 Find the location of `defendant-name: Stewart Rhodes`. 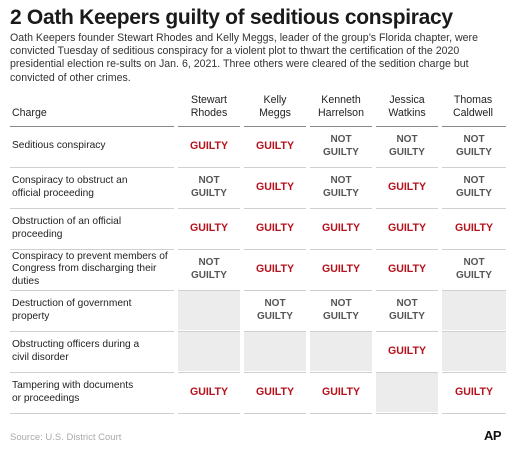

defendant-name: Stewart Rhodes is located at coordinates (209, 106).